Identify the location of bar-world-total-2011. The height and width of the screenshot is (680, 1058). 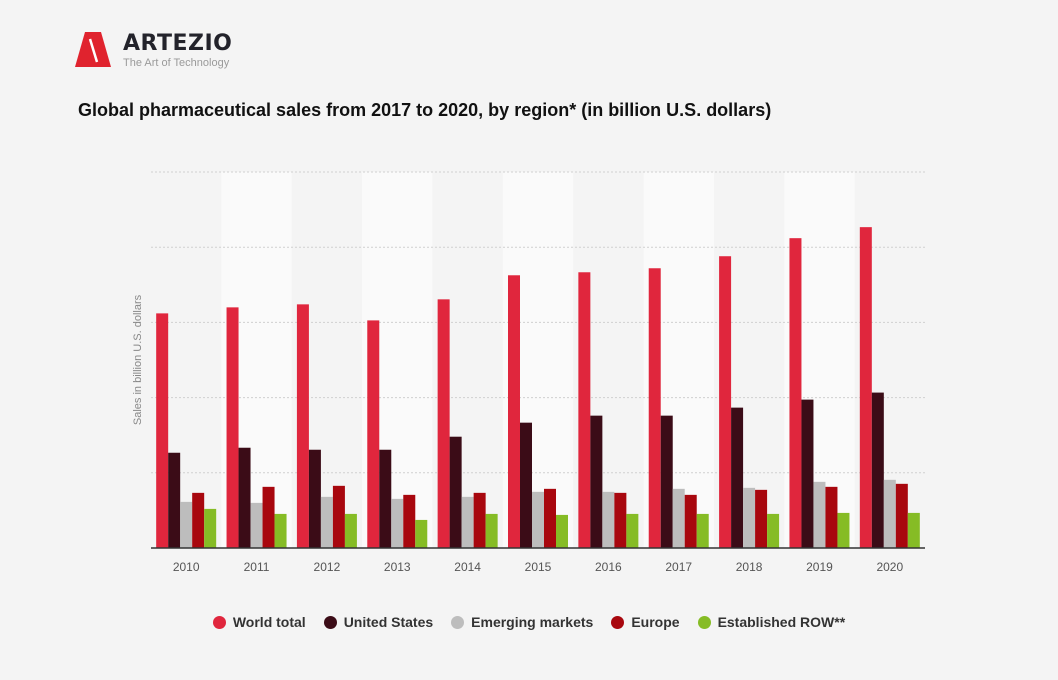
(232, 427).